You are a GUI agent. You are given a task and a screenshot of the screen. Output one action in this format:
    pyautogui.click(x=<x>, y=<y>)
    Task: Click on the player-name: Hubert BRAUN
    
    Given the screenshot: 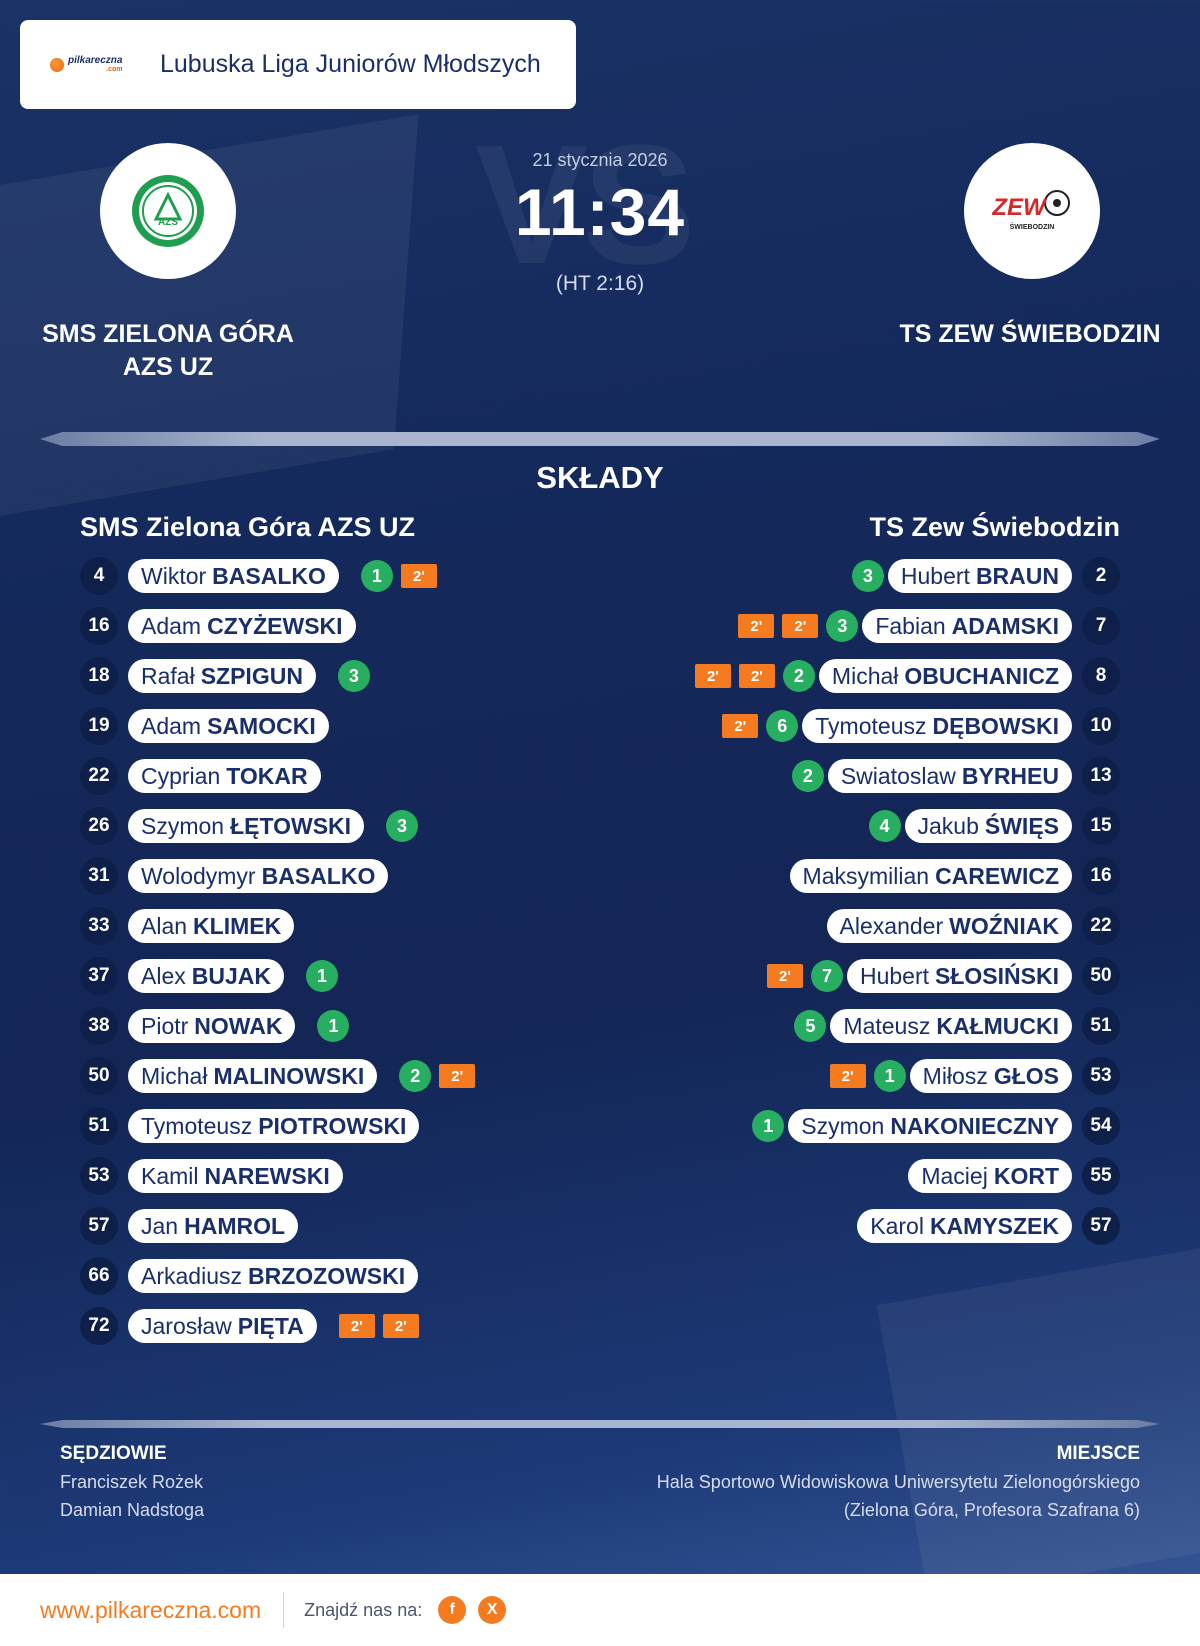 What is the action you would take?
    pyautogui.click(x=979, y=576)
    